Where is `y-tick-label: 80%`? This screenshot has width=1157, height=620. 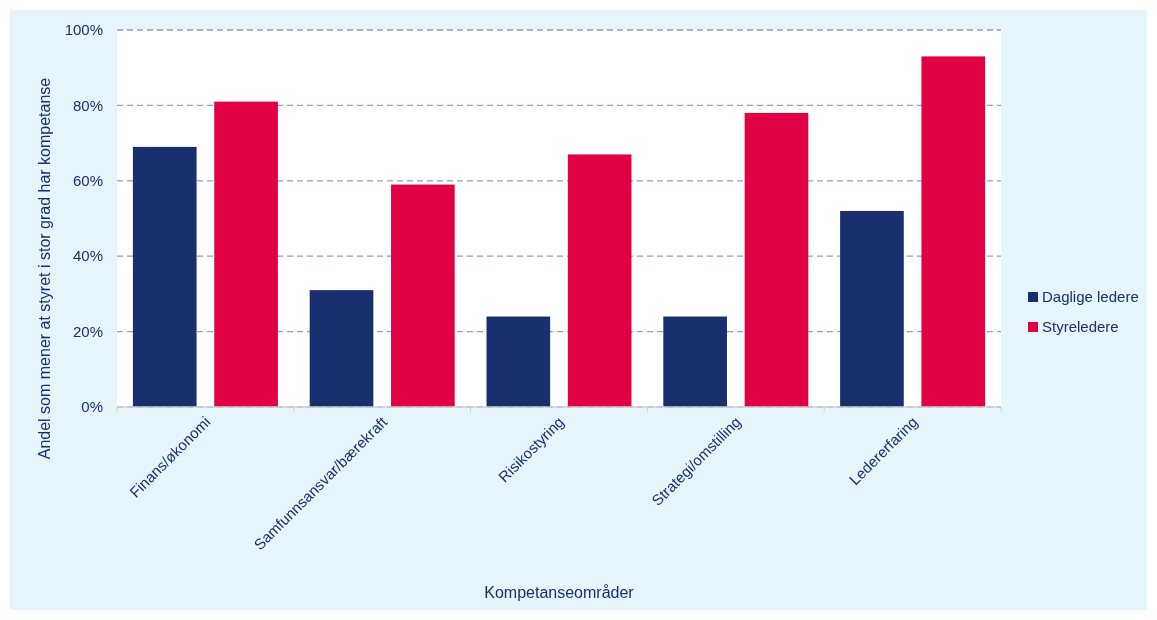
y-tick-label: 80% is located at coordinates (87, 105).